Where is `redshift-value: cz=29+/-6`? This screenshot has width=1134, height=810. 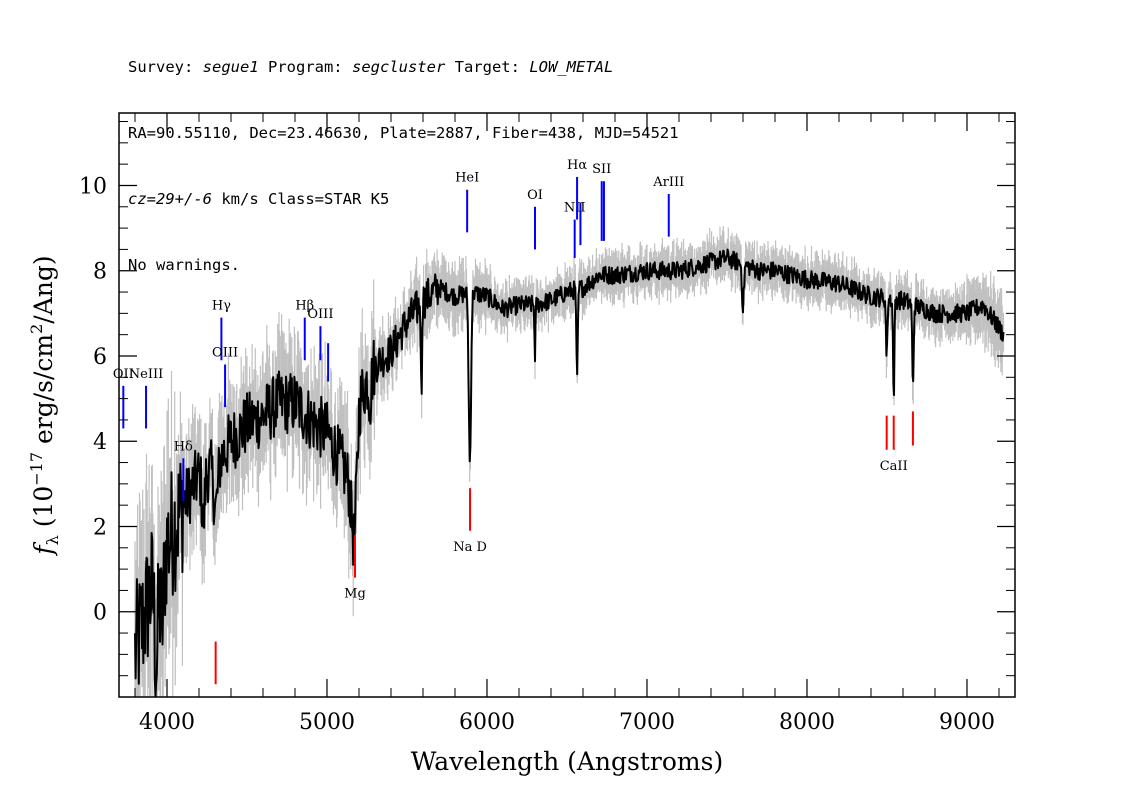
redshift-value: cz=29+/-6 is located at coordinates (170, 199).